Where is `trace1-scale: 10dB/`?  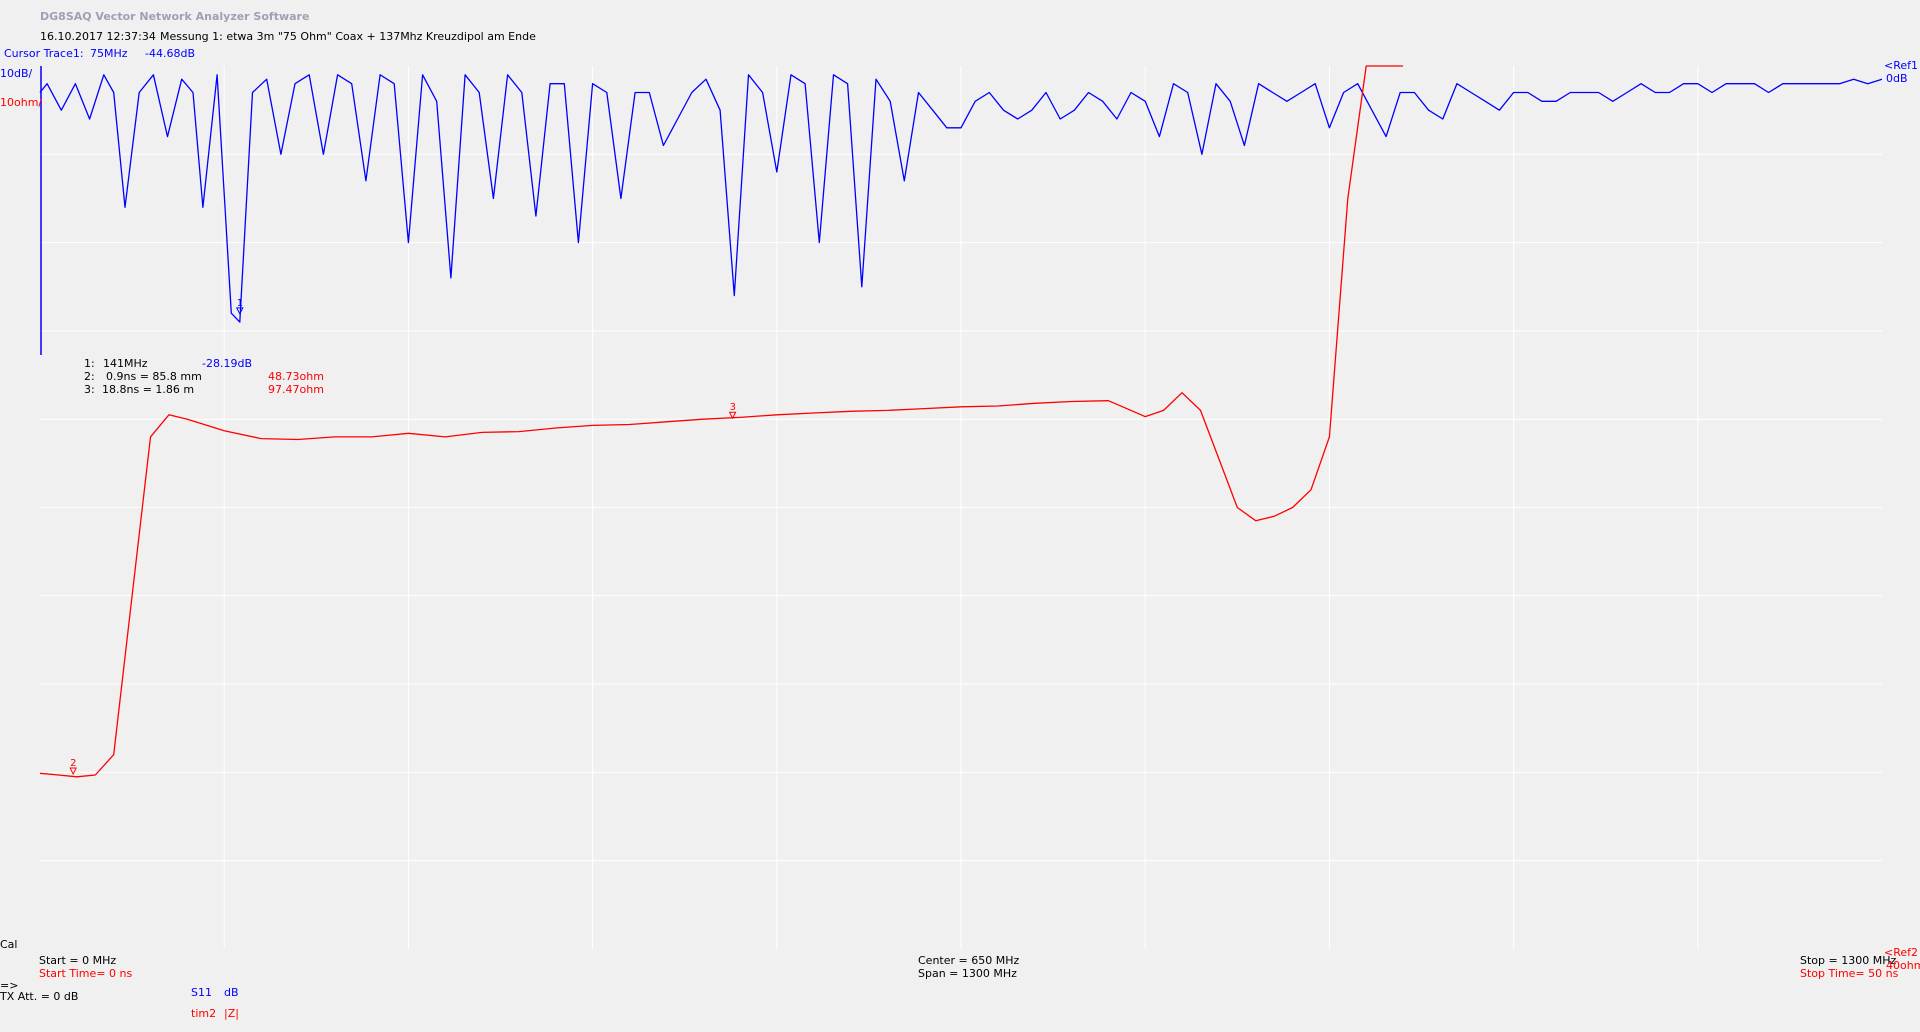 trace1-scale: 10dB/ is located at coordinates (16, 73).